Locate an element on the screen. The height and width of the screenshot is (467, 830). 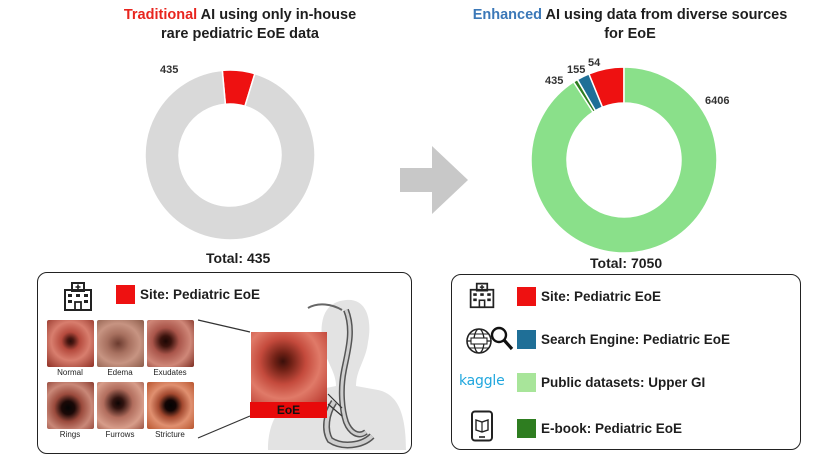
left-total-label: Total: 435 is located at coordinates (238, 258).